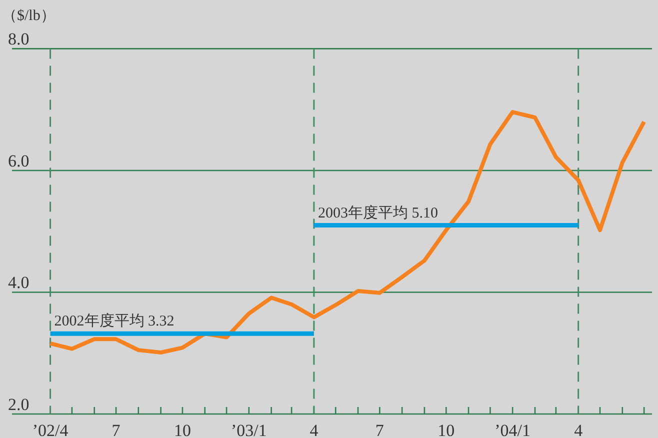  I want to click on x-tick-label: ’02/4, so click(50, 429).